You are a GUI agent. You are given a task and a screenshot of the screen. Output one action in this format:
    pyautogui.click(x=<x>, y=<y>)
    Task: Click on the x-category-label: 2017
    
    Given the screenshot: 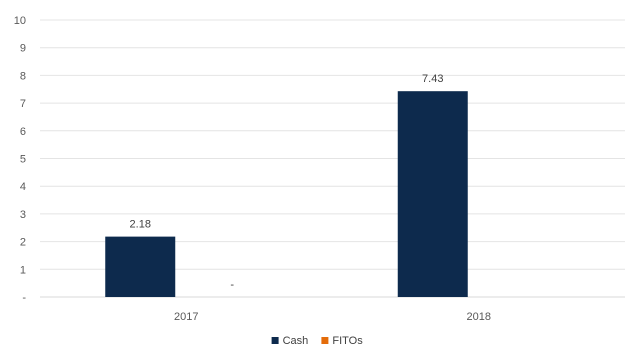 What is the action you would take?
    pyautogui.click(x=186, y=317)
    